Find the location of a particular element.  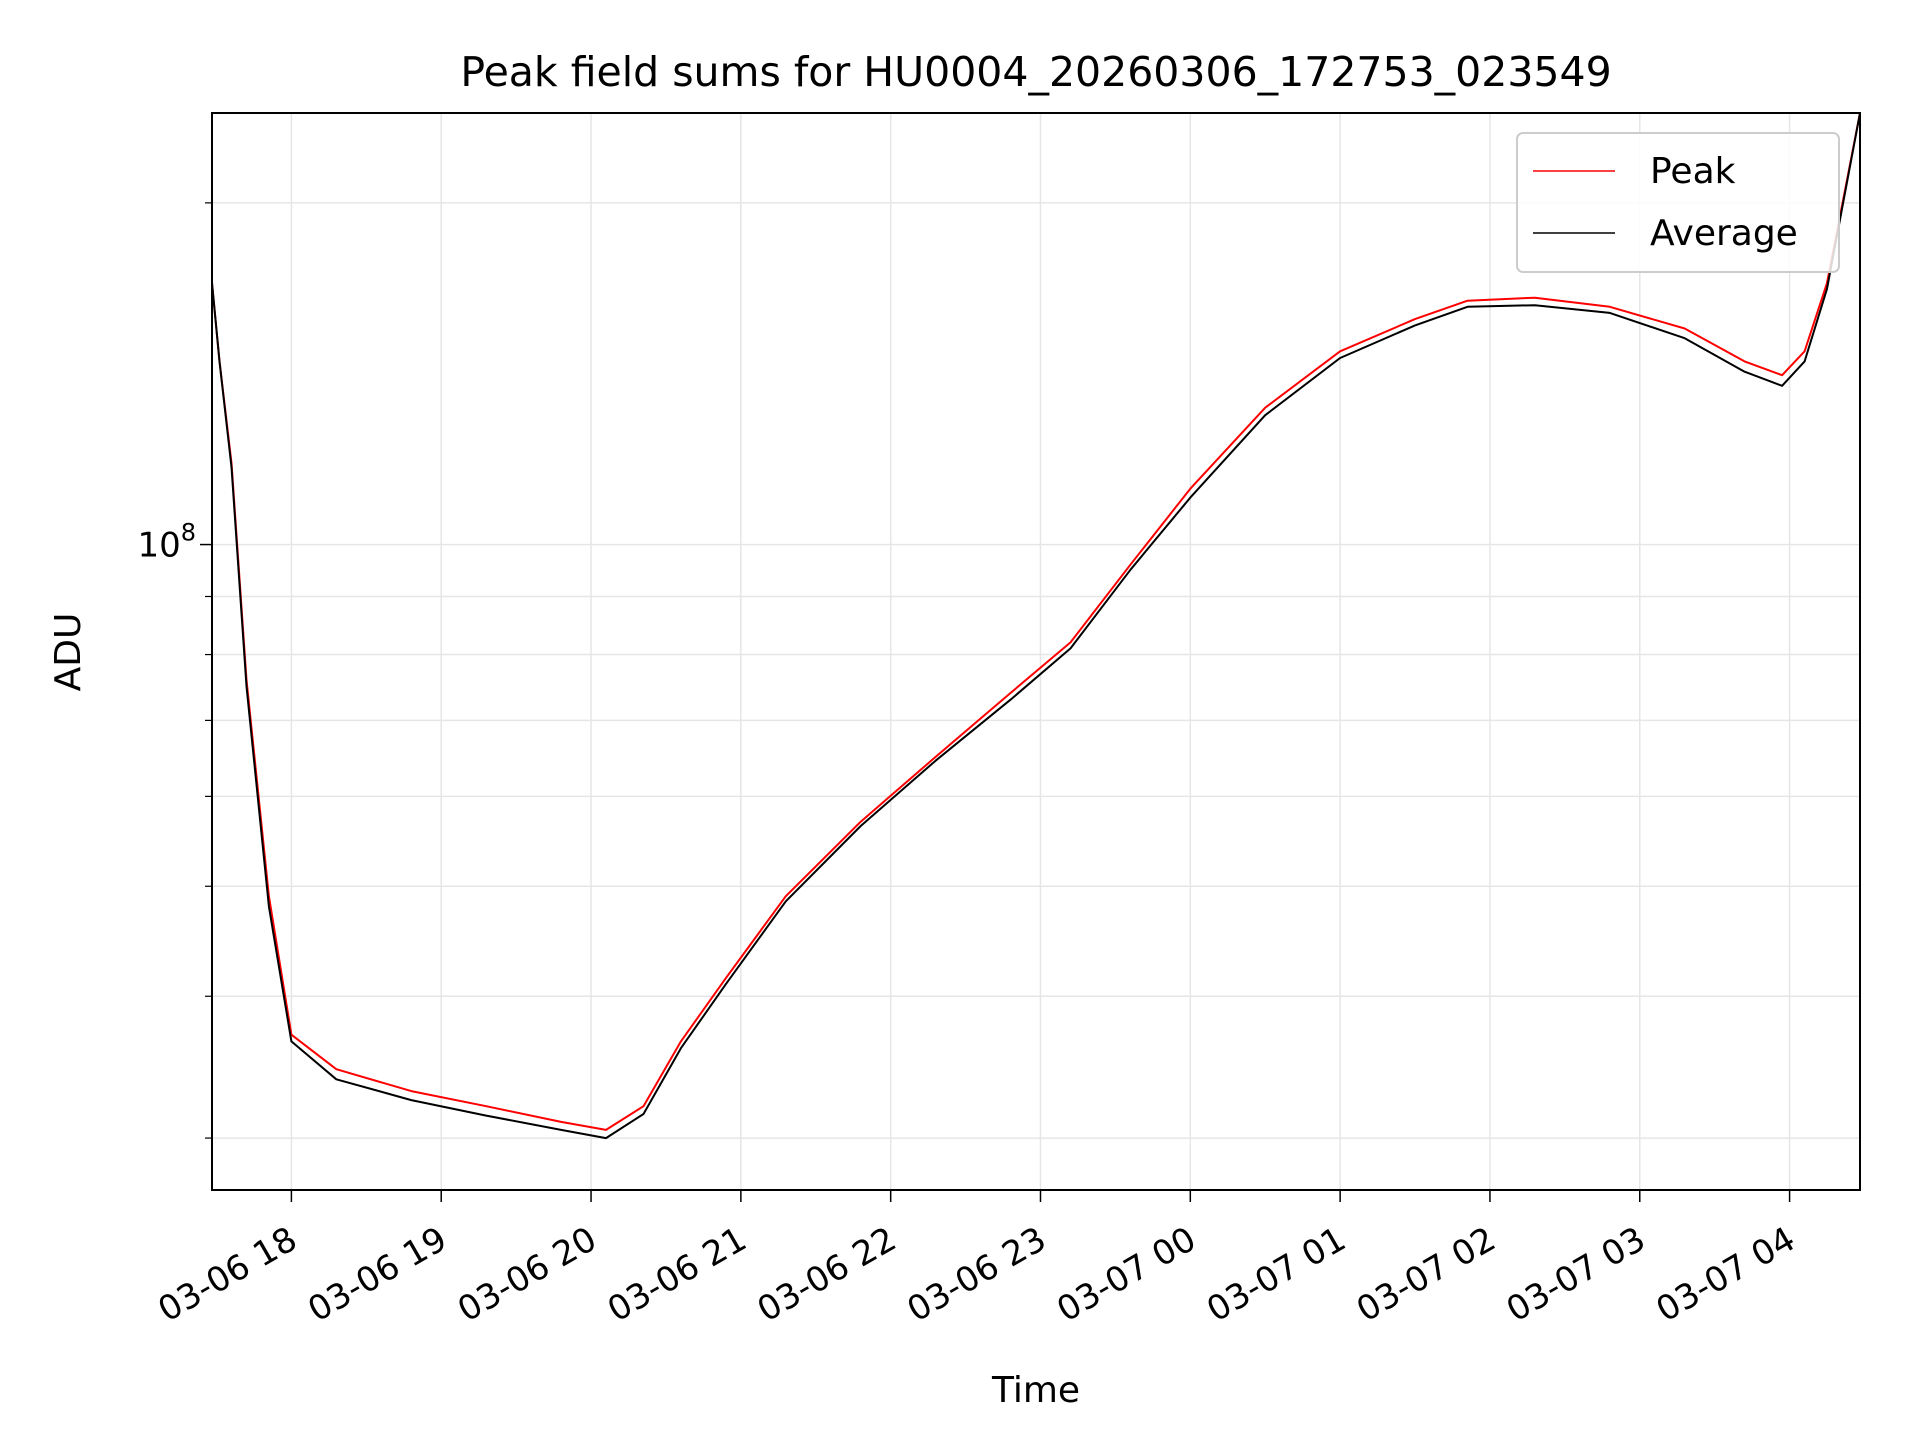

y-tick-label: 108 is located at coordinates (166, 542).